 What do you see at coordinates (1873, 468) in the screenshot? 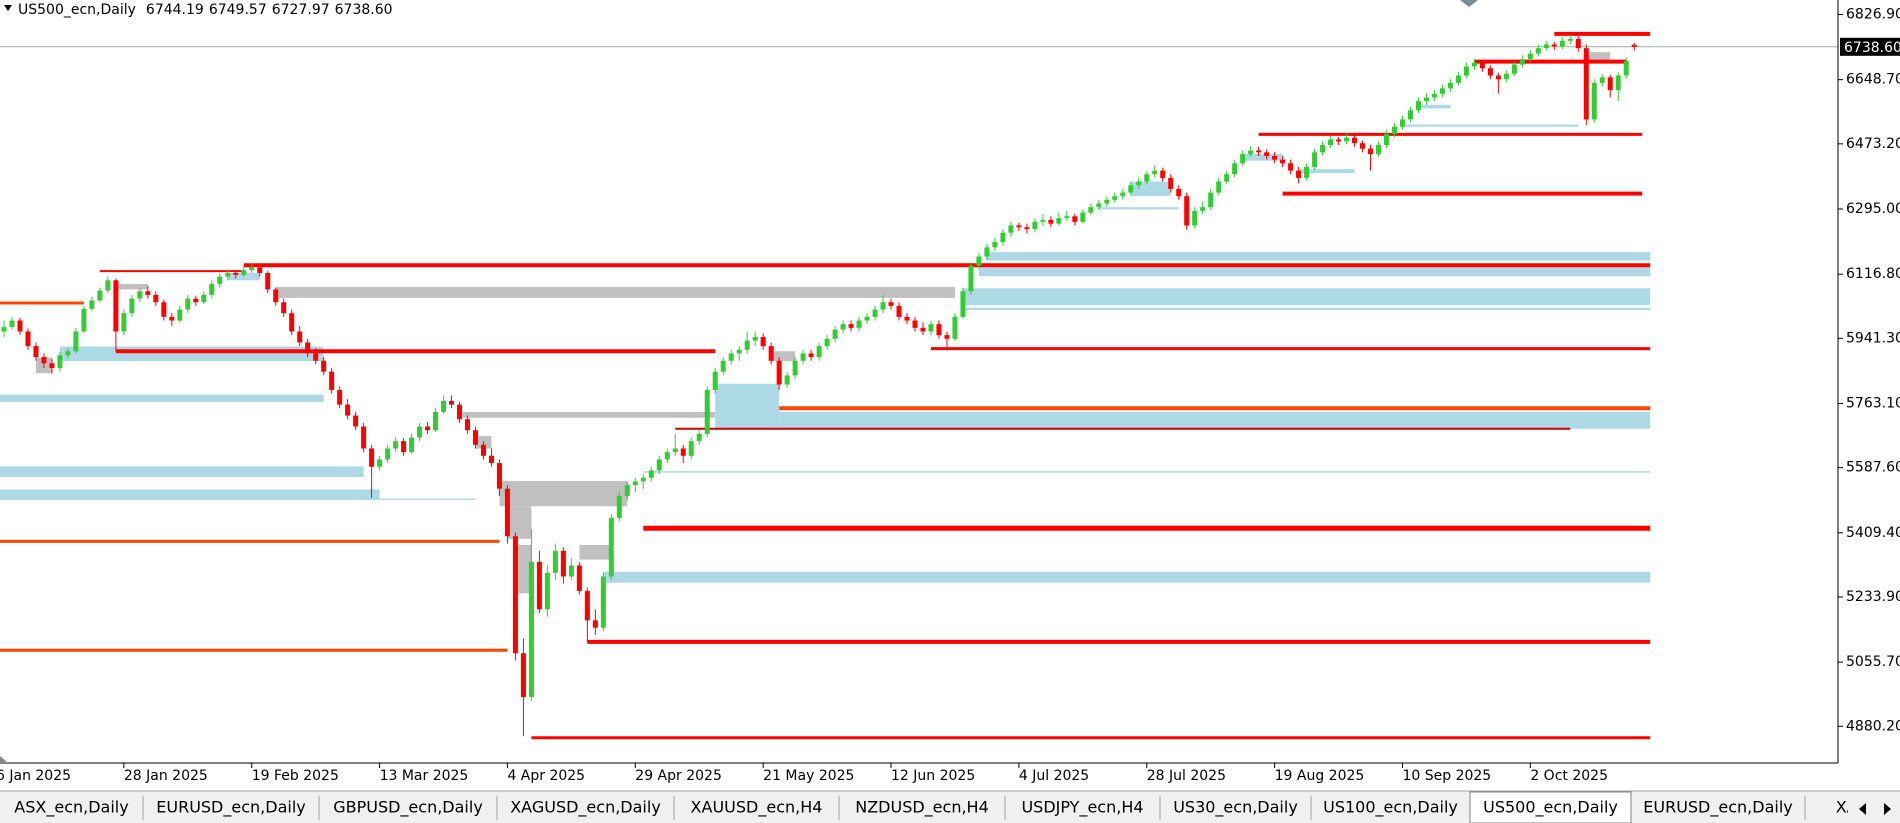
I see `y-tick-label: 5587.60` at bounding box center [1873, 468].